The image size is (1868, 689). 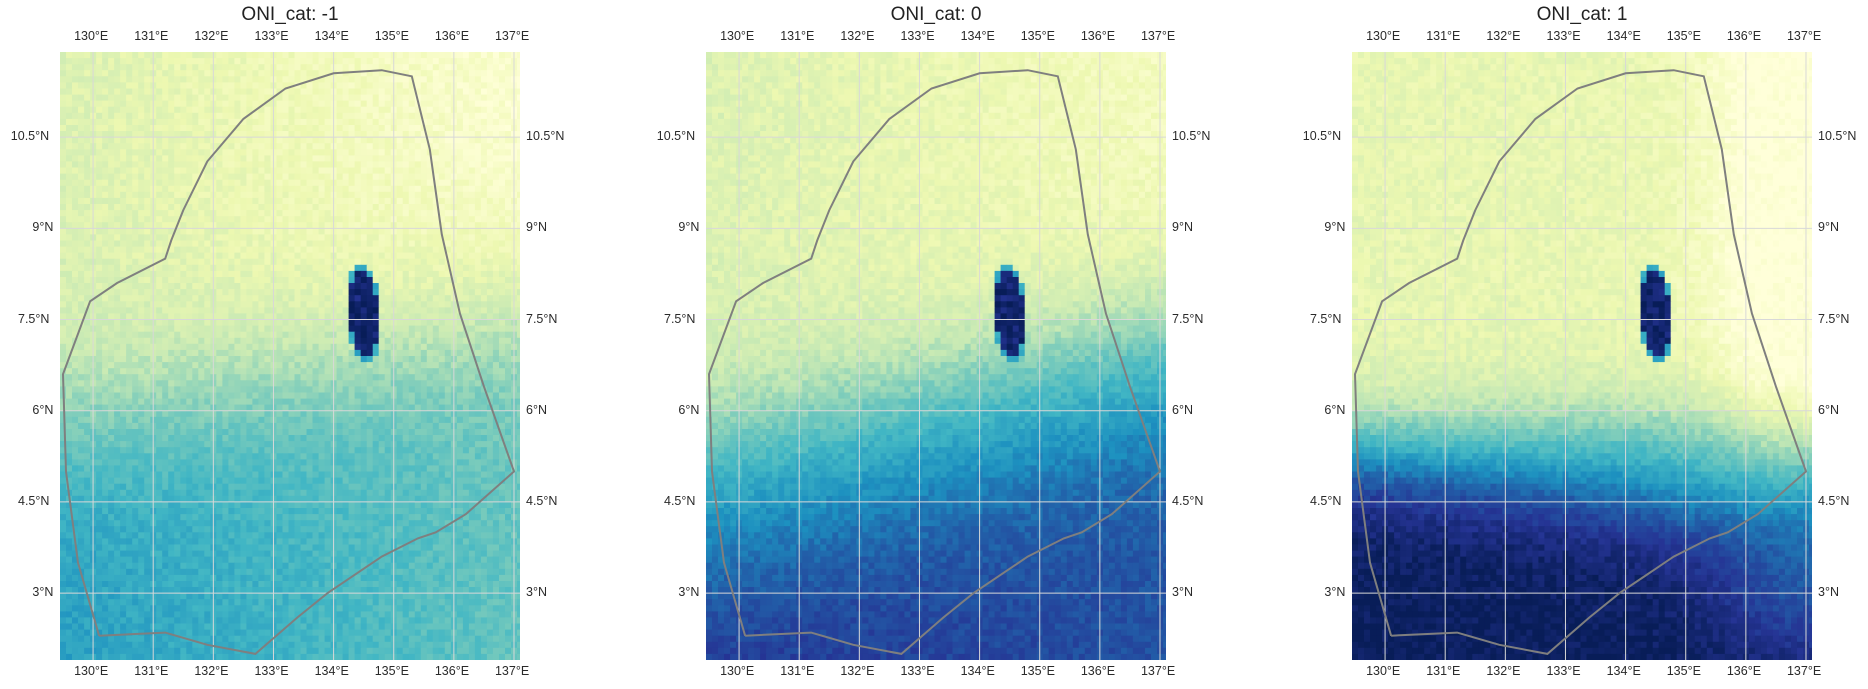 I want to click on panel-title: ONI_cat: -1, so click(x=290, y=15).